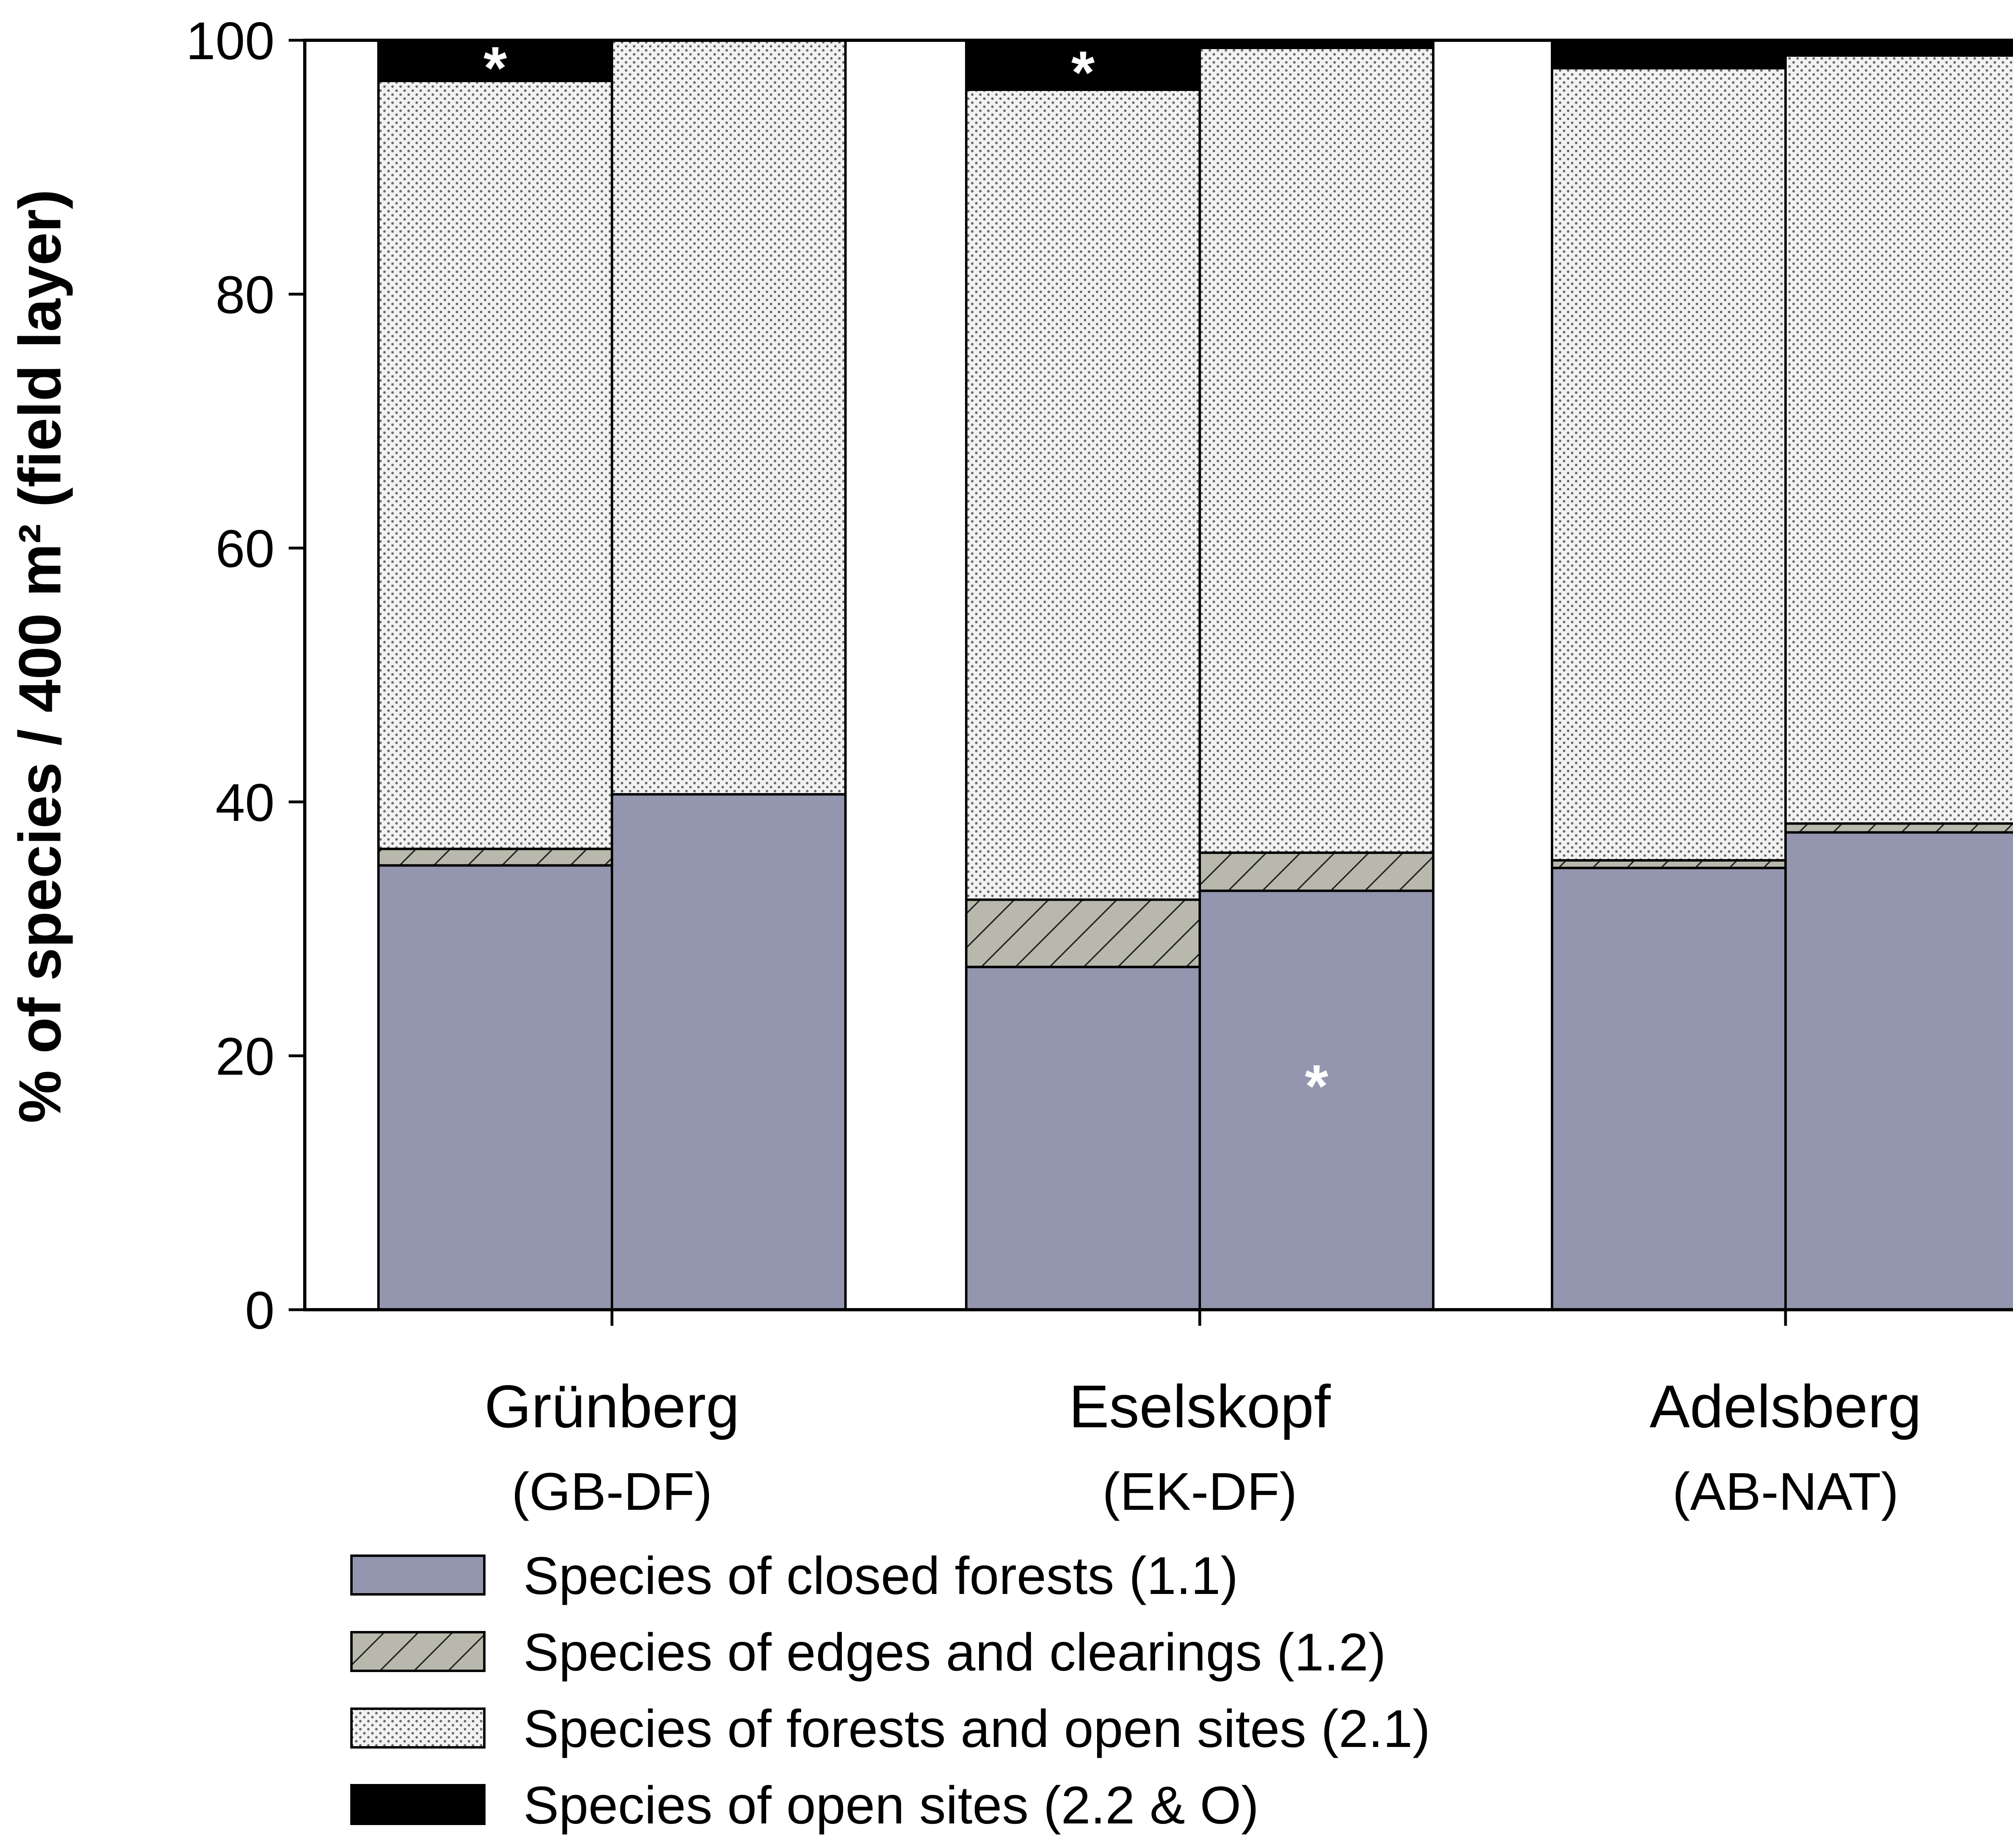 The height and width of the screenshot is (1848, 2013). Describe the element at coordinates (1200, 1406) in the screenshot. I see `group-name-label: Eselskopf` at that location.